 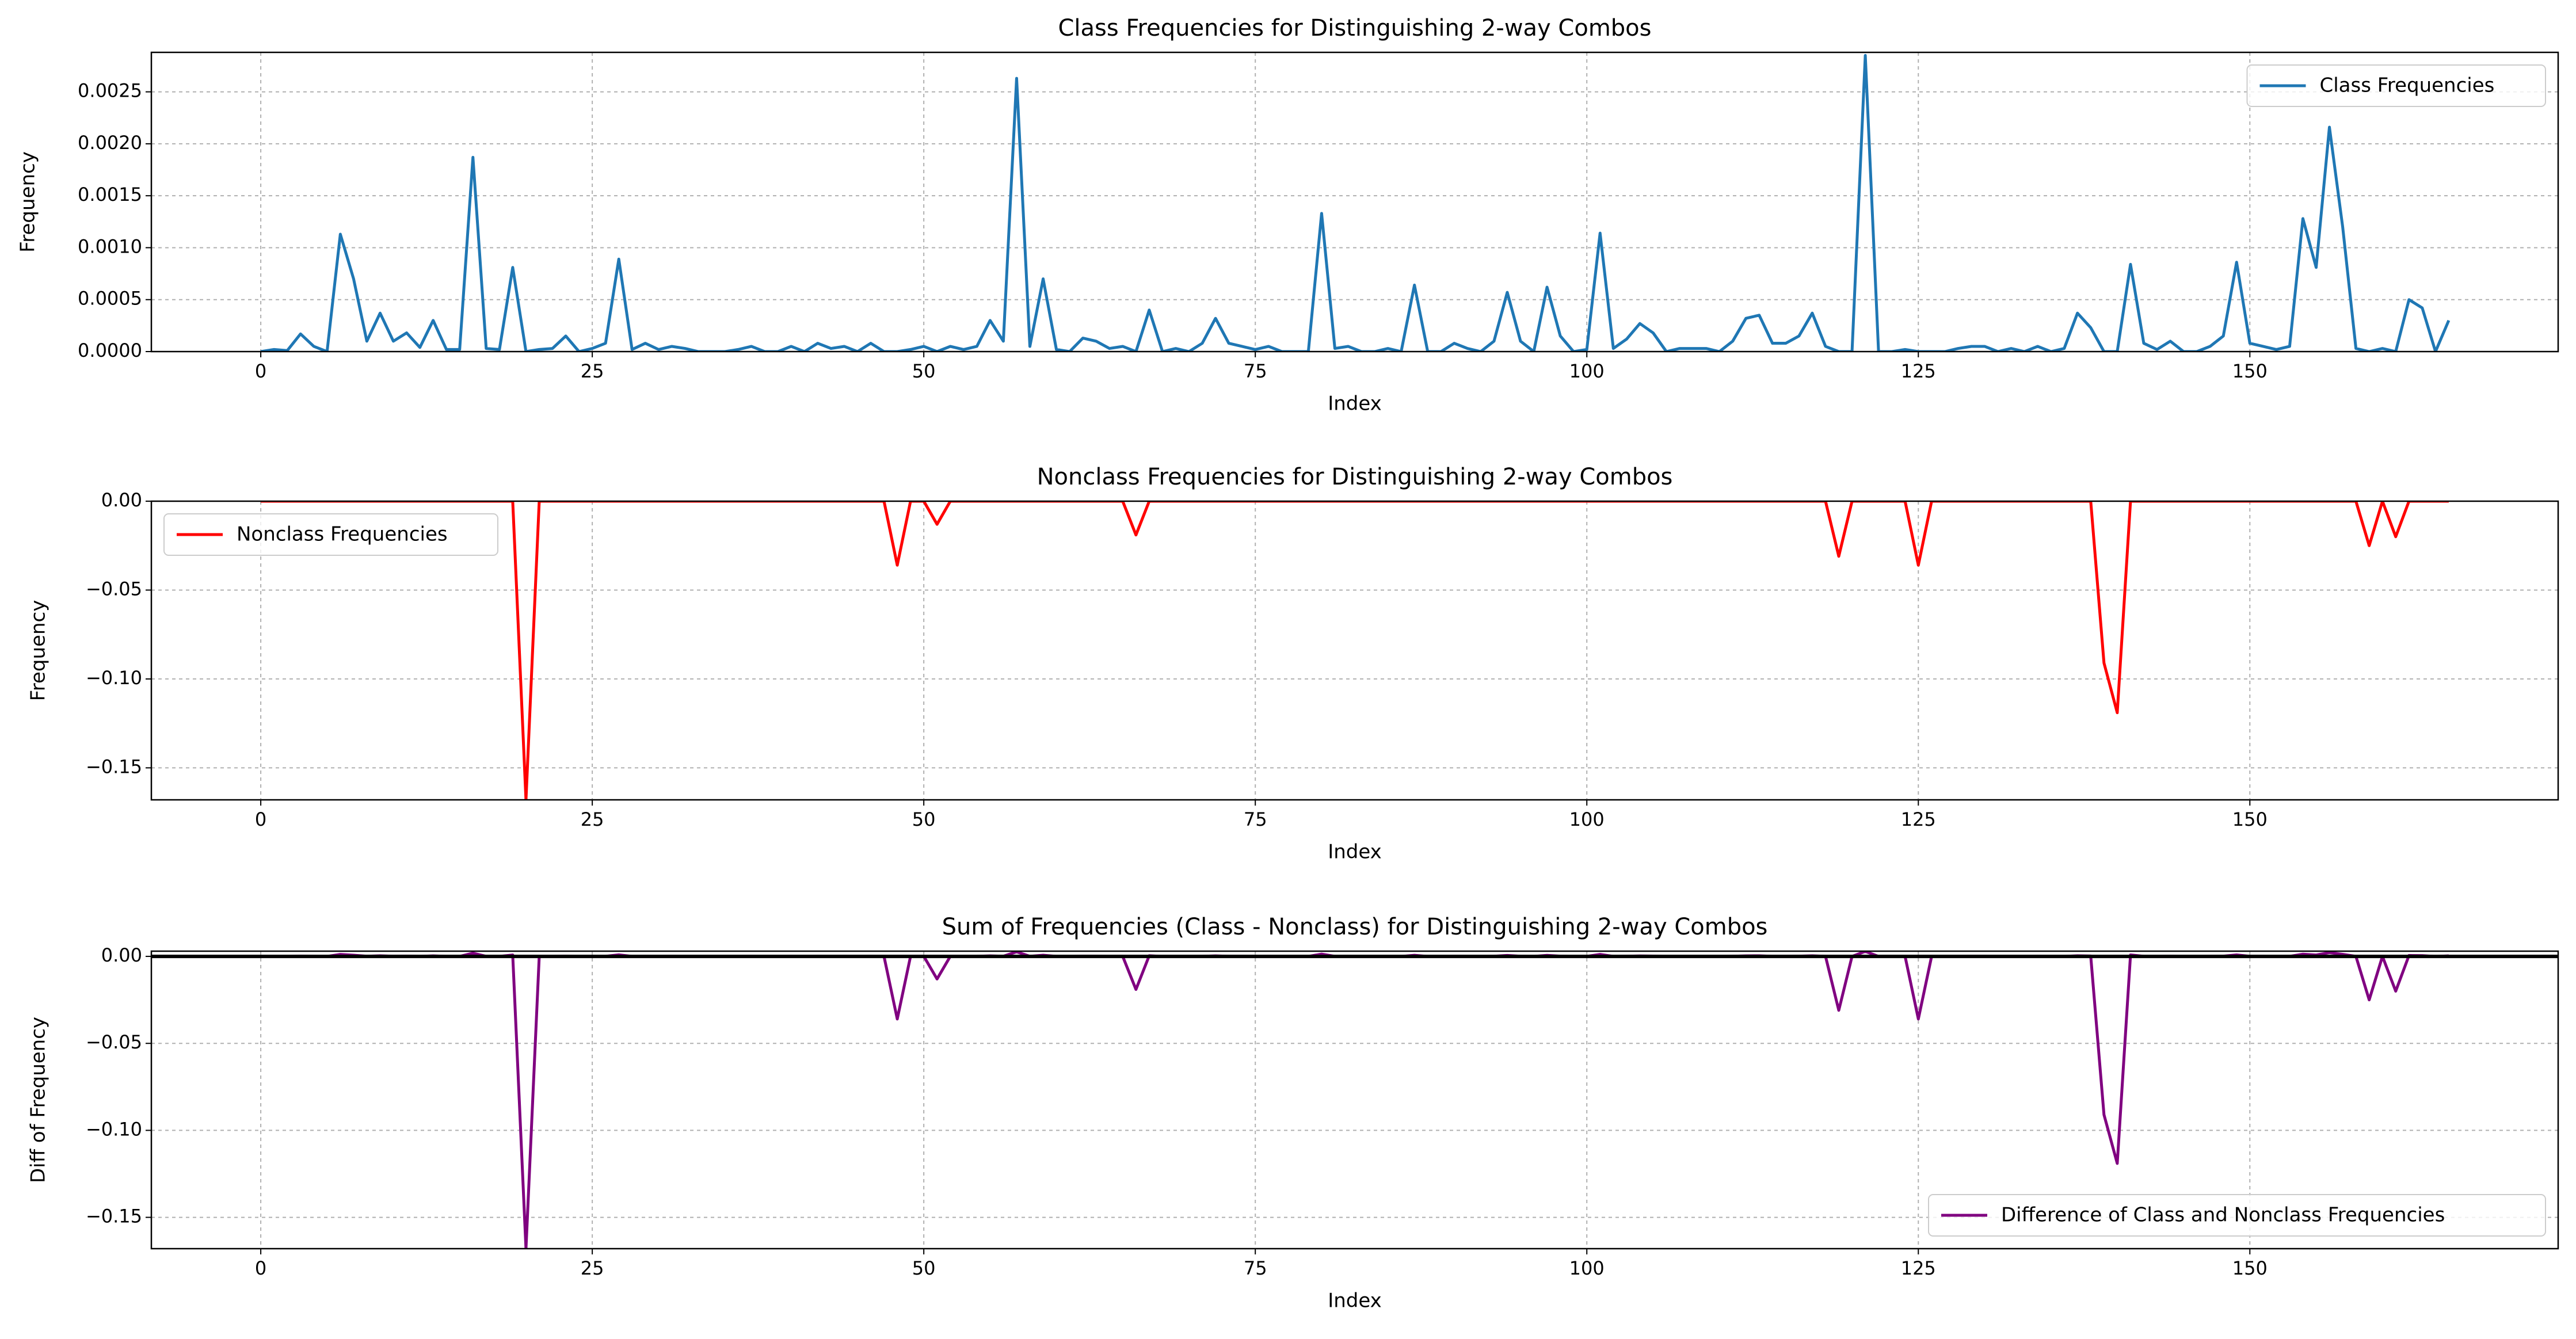 I want to click on y-tick-label: 0.0015, so click(x=110, y=194).